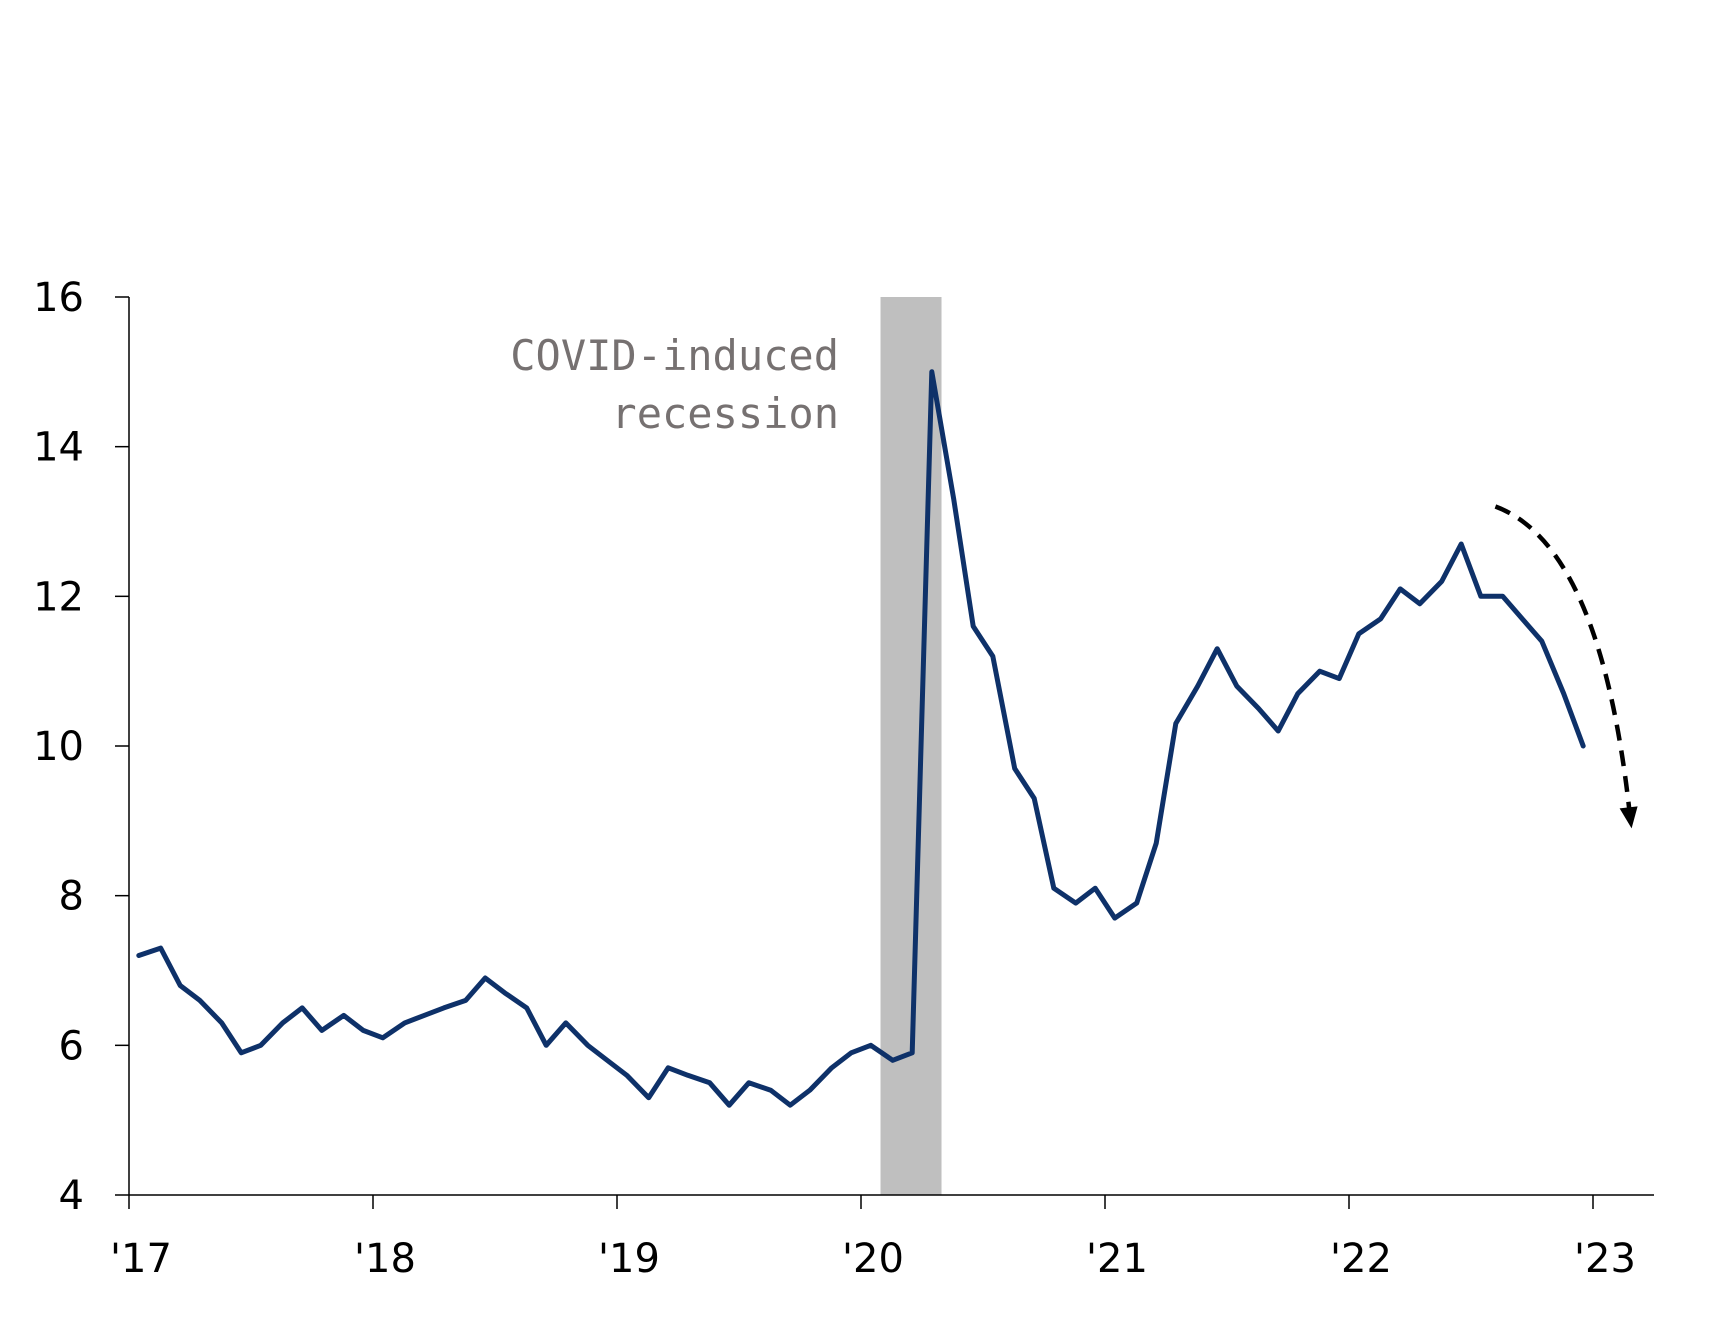 The width and height of the screenshot is (1728, 1344). What do you see at coordinates (58, 747) in the screenshot?
I see `y-tick-label: 10` at bounding box center [58, 747].